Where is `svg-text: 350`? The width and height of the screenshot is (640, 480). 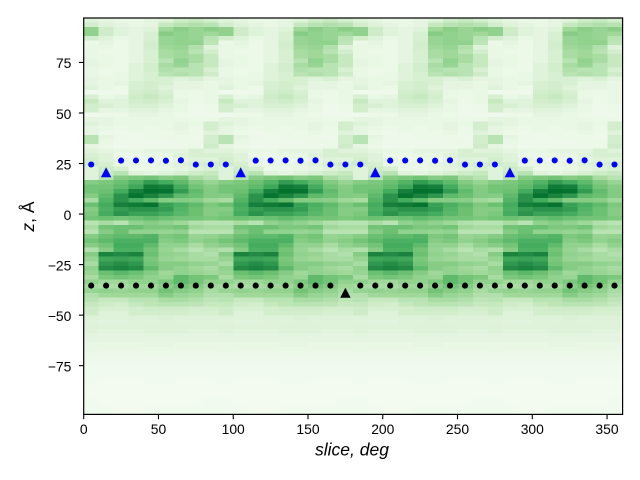
svg-text: 350 is located at coordinates (606, 429).